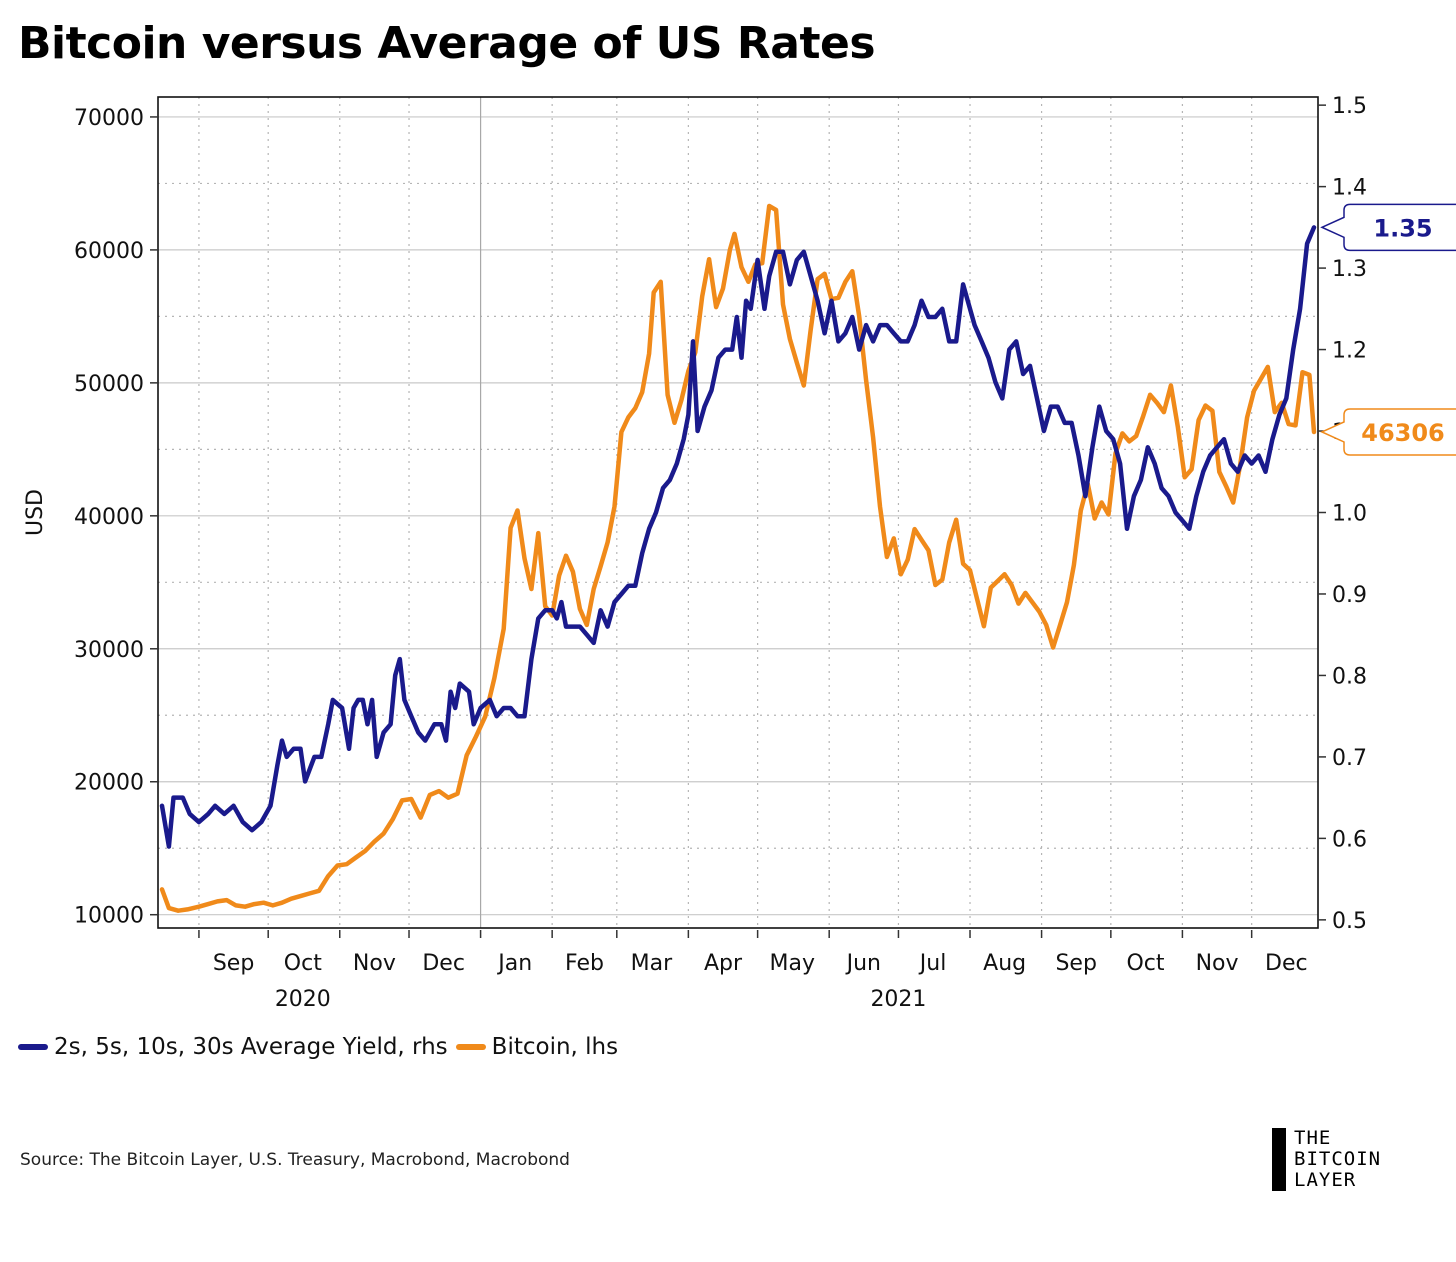 Image resolution: width=1456 pixels, height=1262 pixels. I want to click on y-left-axis-label: USD, so click(35, 512).